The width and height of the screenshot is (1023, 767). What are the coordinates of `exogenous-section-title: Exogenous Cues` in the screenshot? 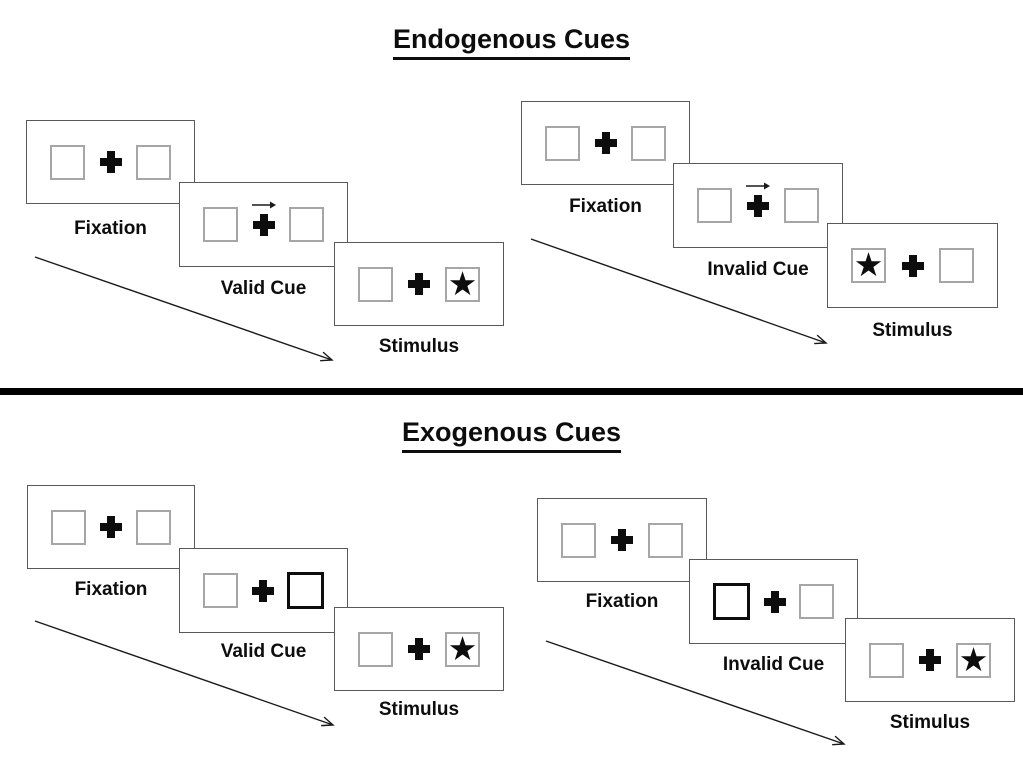 It's located at (511, 434).